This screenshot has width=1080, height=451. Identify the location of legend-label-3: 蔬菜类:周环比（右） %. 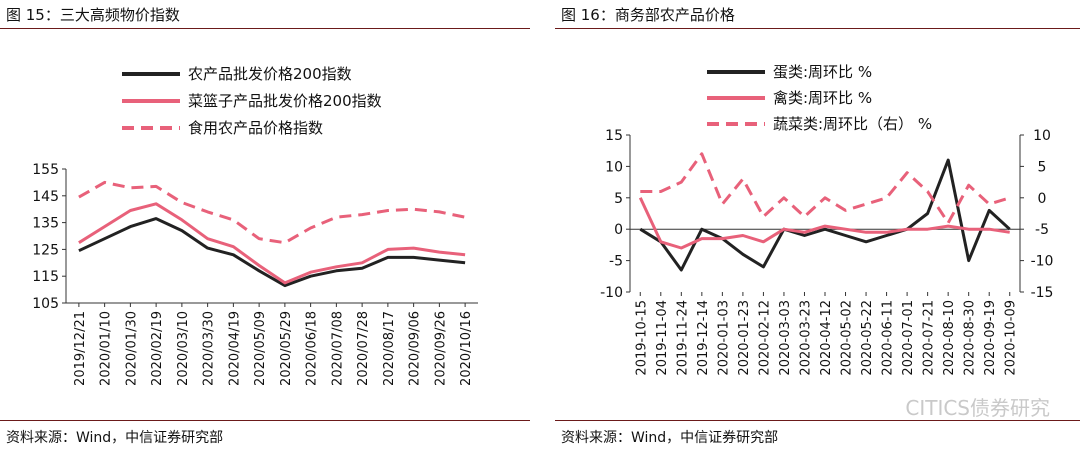
(852, 124).